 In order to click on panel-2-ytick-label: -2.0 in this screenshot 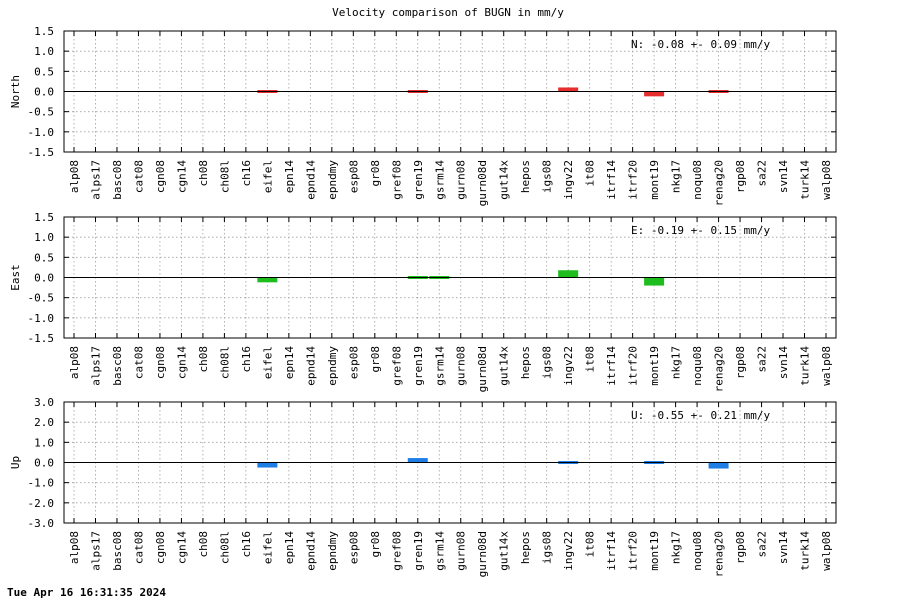, I will do `click(41, 503)`.